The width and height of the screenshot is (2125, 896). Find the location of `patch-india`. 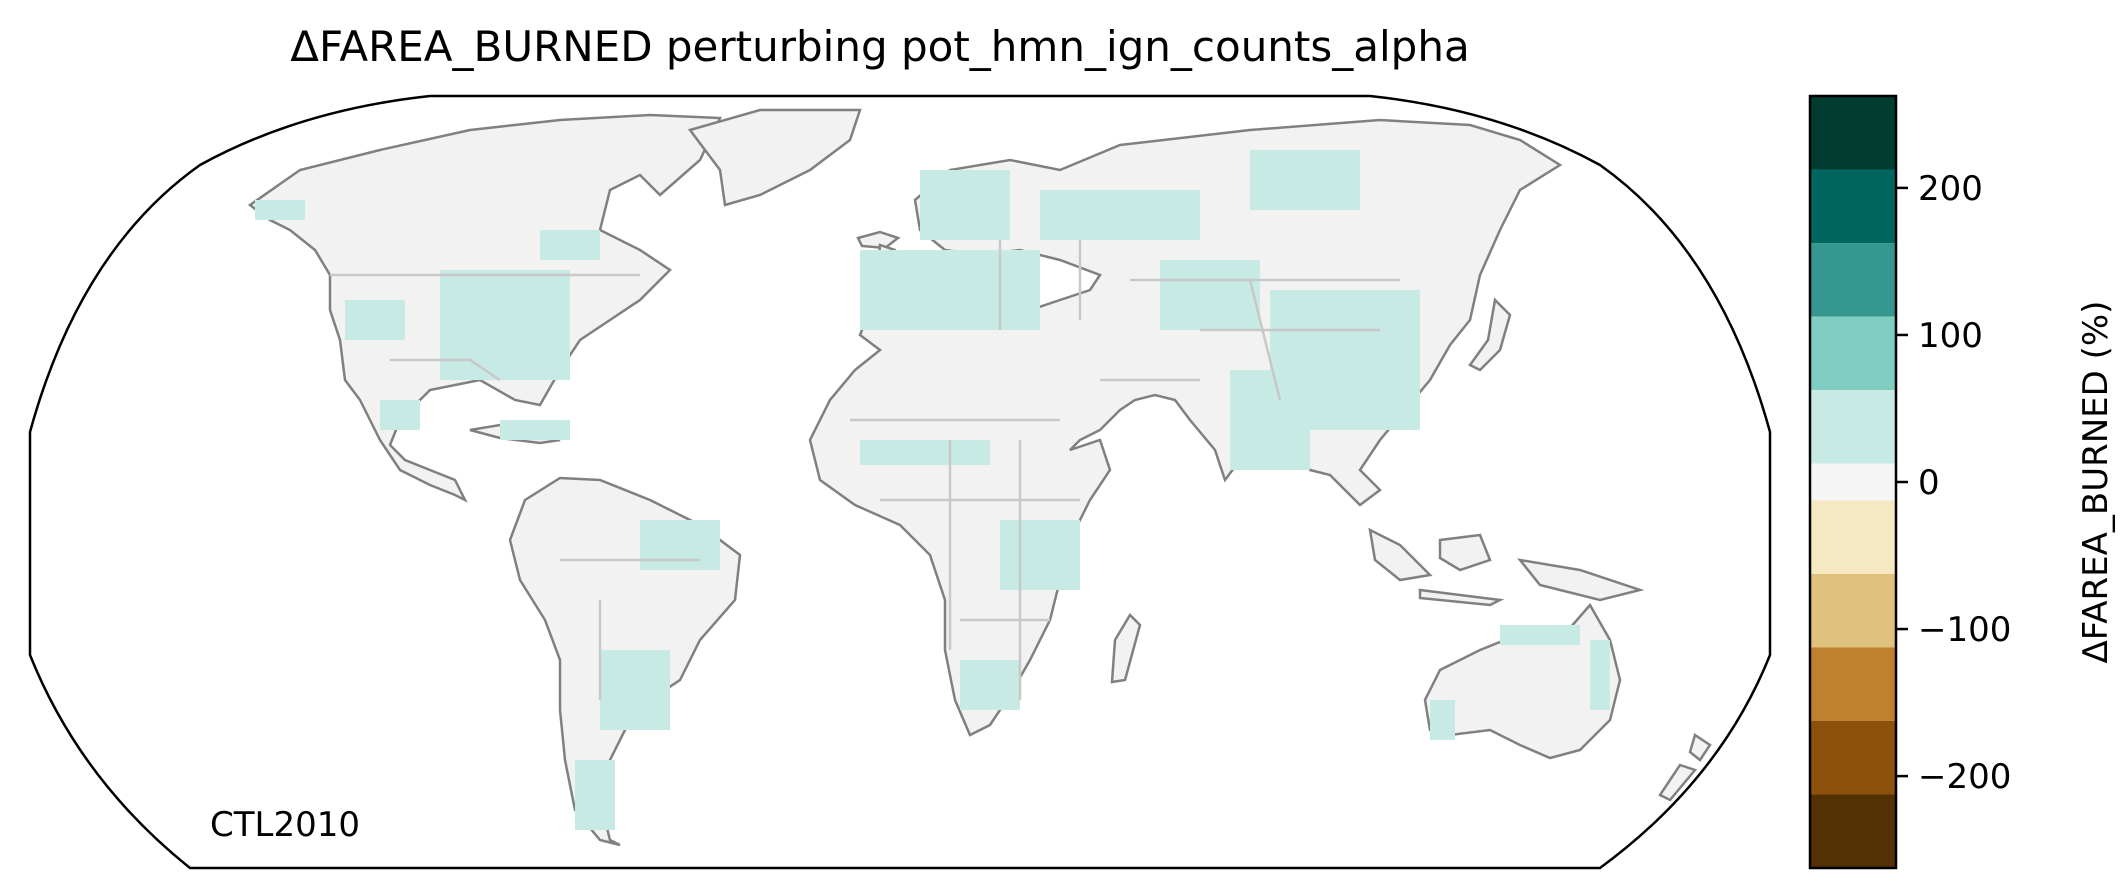

patch-india is located at coordinates (1270, 420).